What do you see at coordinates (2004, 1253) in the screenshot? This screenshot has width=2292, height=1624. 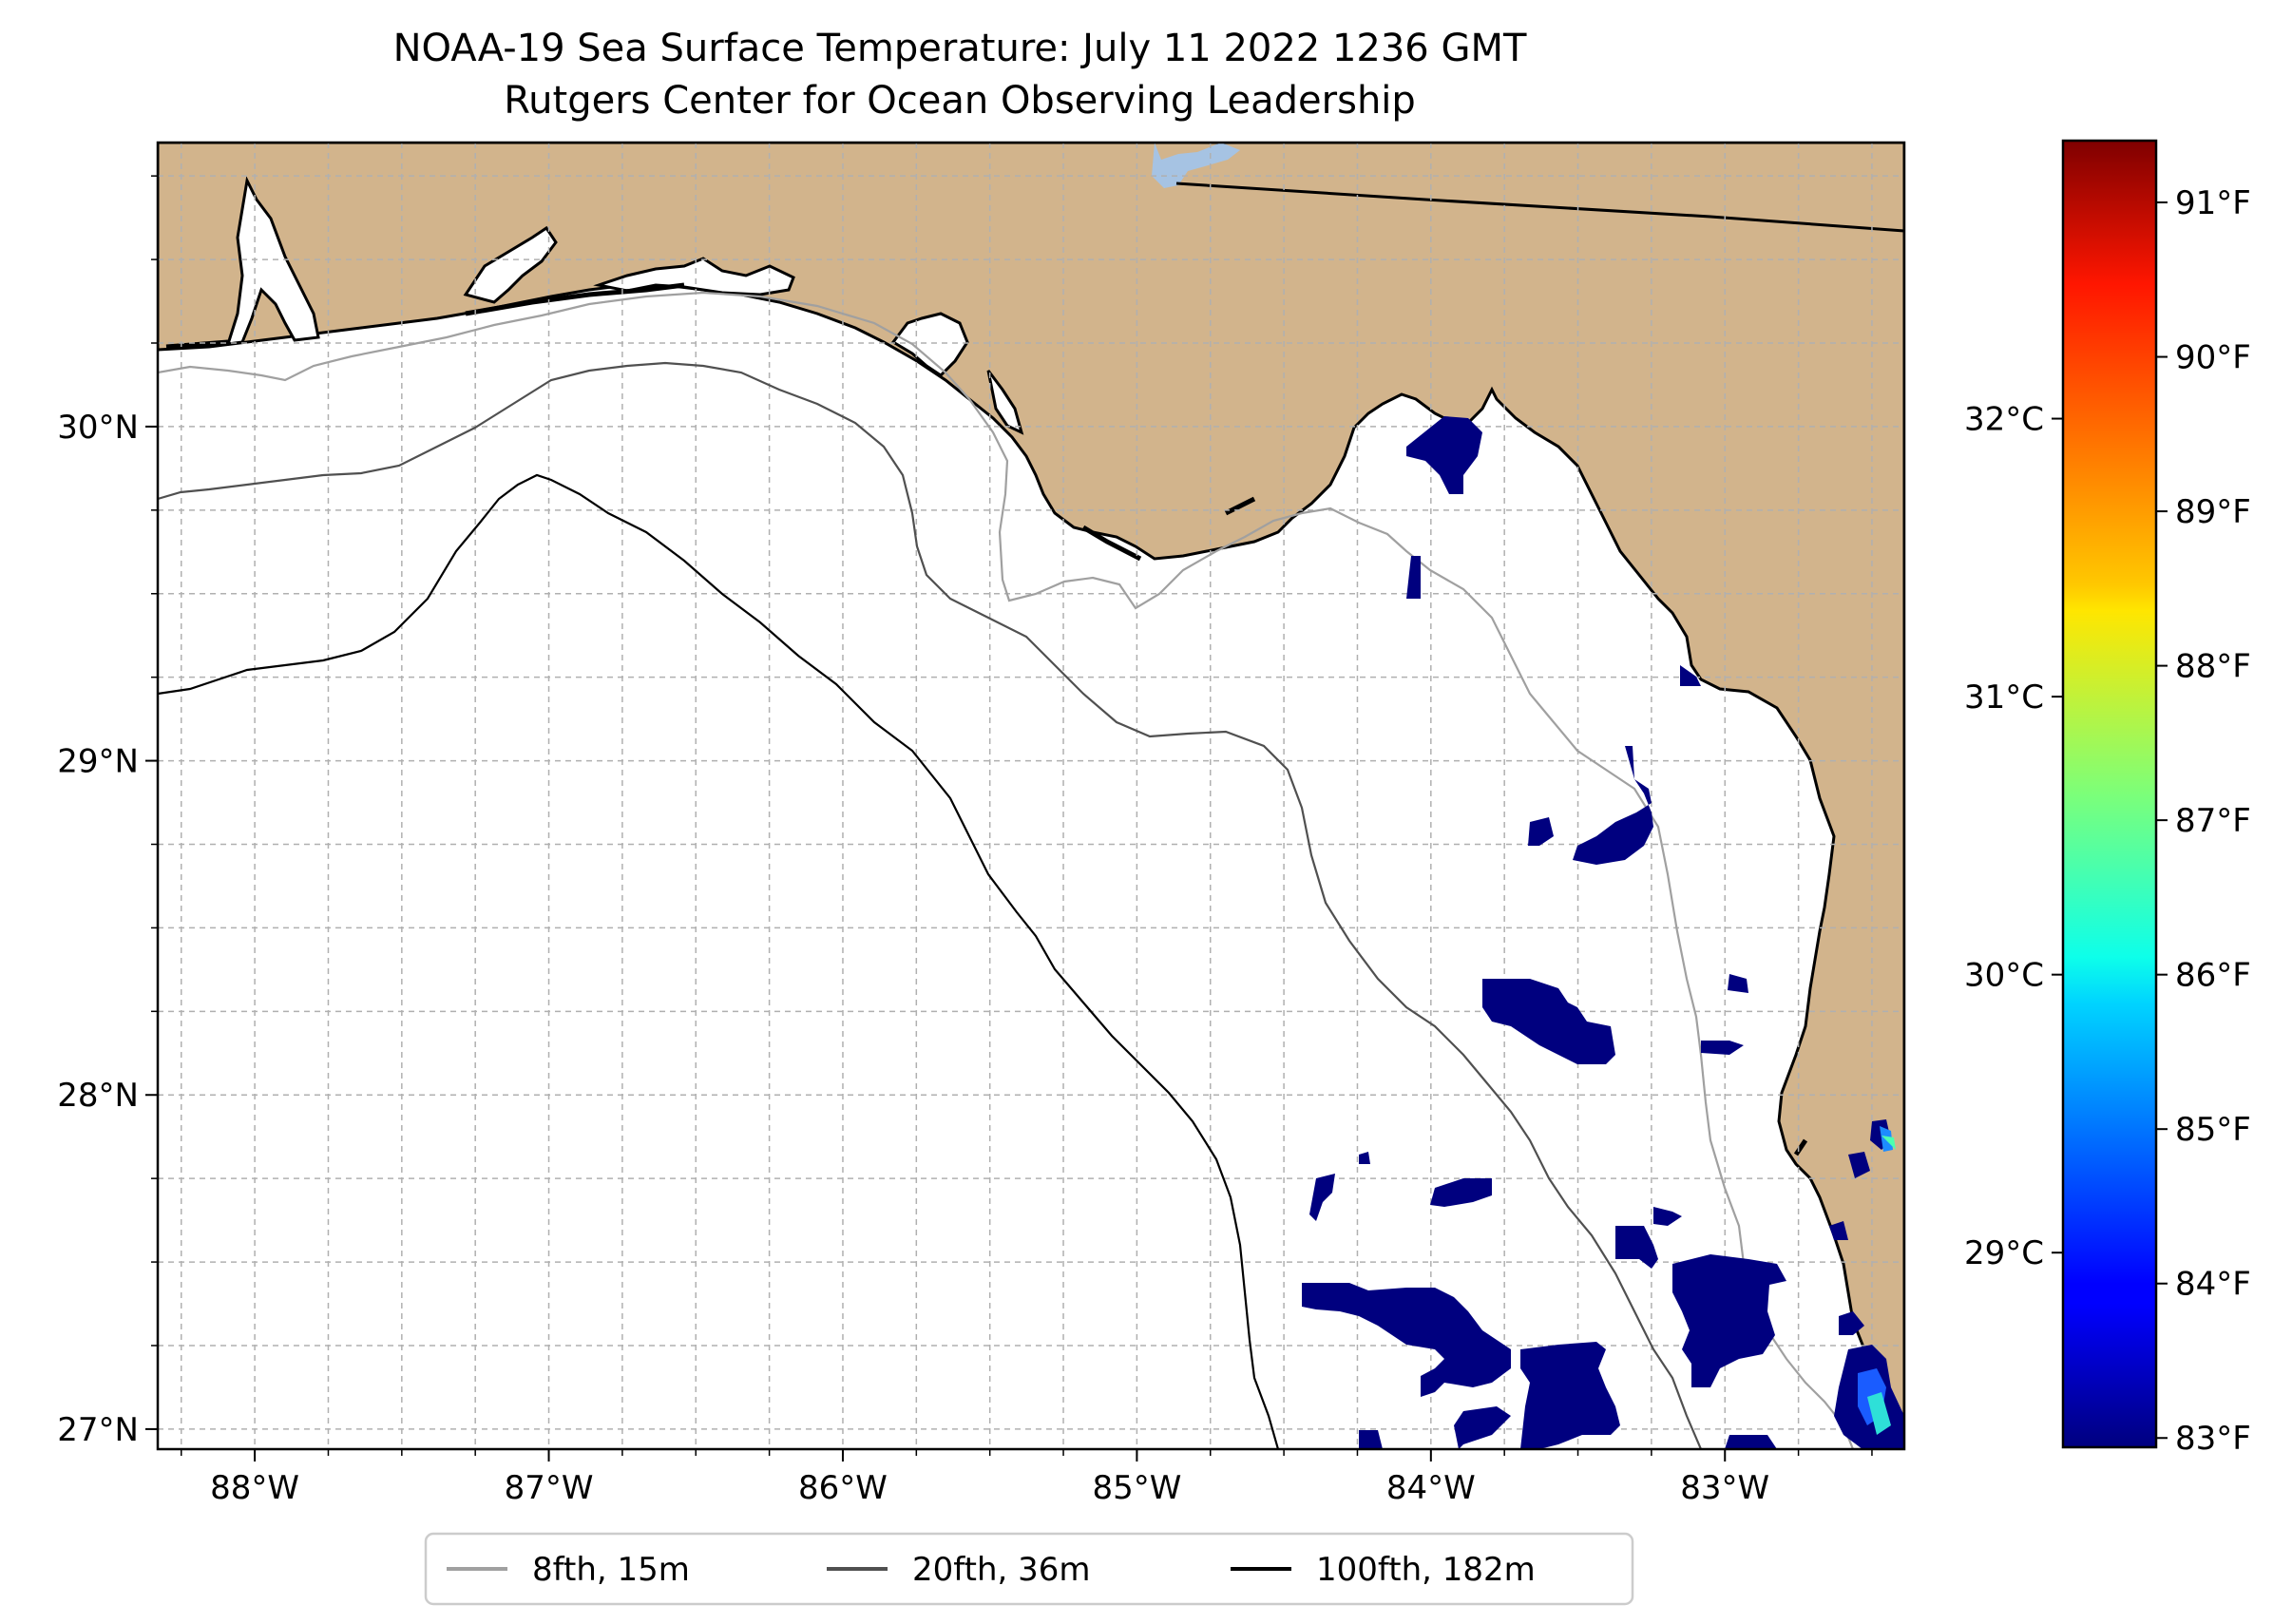 I see `celsius-tick-label: 29°C` at bounding box center [2004, 1253].